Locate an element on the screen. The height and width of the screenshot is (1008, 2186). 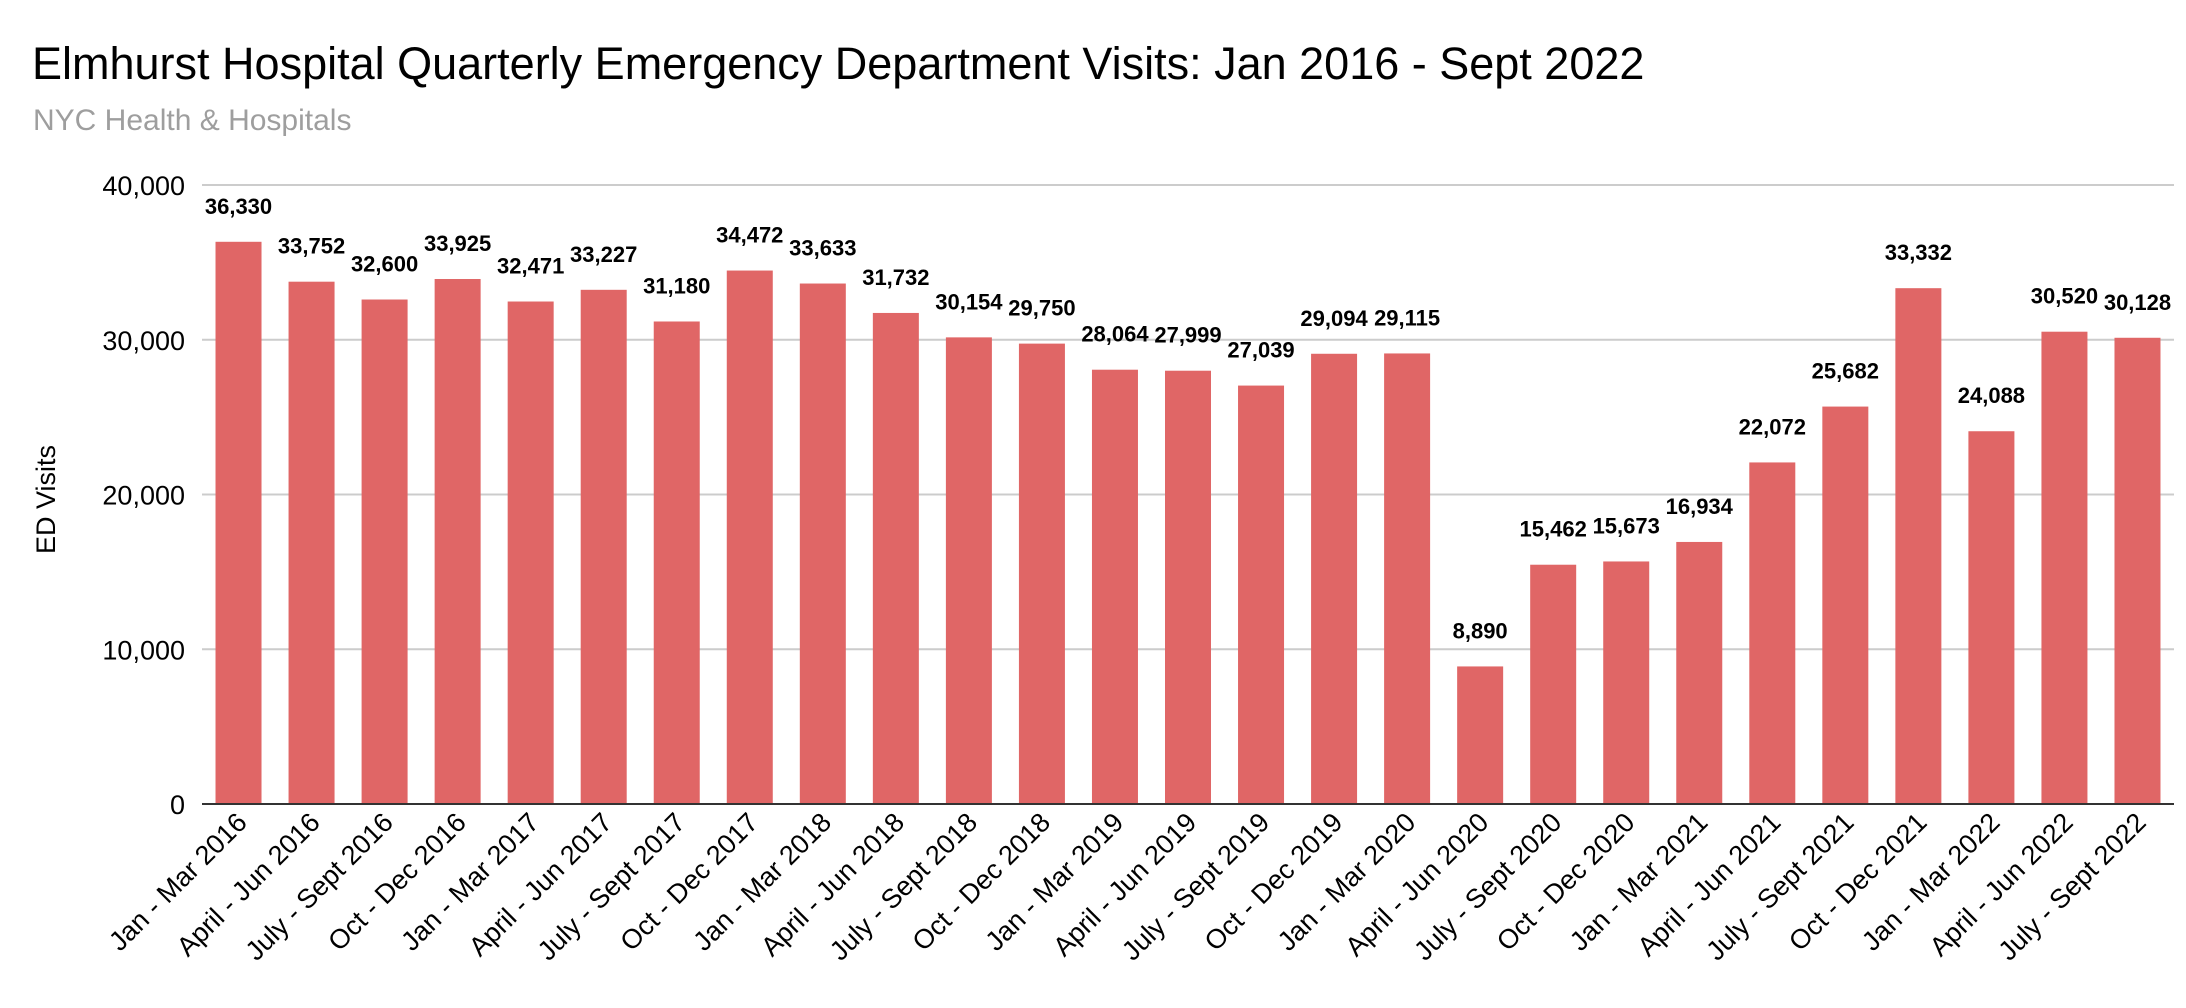
data-label: 32,471 is located at coordinates (530, 266).